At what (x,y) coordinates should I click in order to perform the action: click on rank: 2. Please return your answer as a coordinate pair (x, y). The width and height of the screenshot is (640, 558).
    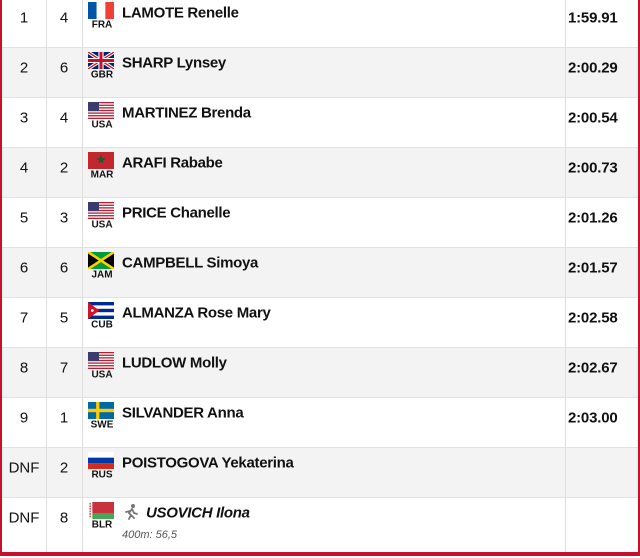
    Looking at the image, I should click on (24, 68).